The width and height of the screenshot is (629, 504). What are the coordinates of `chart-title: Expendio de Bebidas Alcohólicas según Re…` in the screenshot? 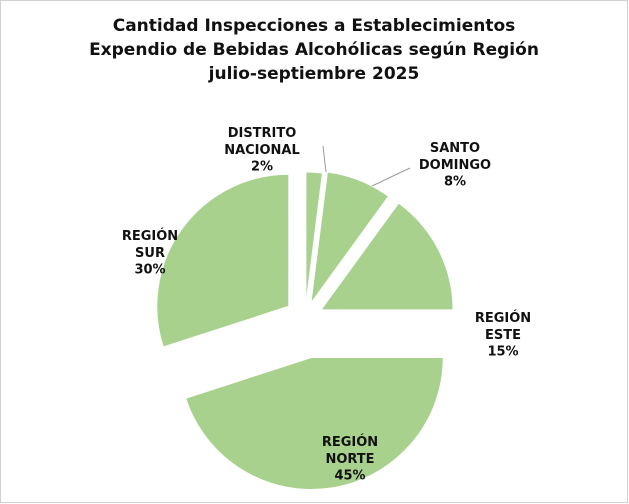 It's located at (314, 50).